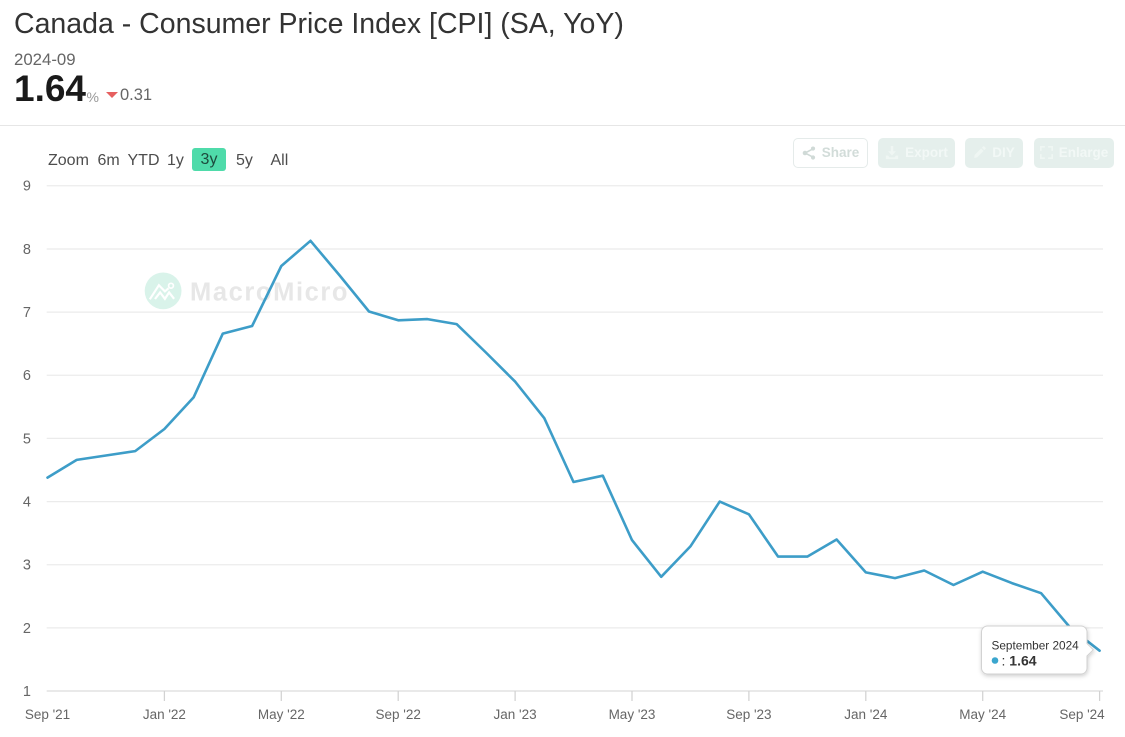 This screenshot has height=737, width=1125. I want to click on svg-text: May '23, so click(632, 714).